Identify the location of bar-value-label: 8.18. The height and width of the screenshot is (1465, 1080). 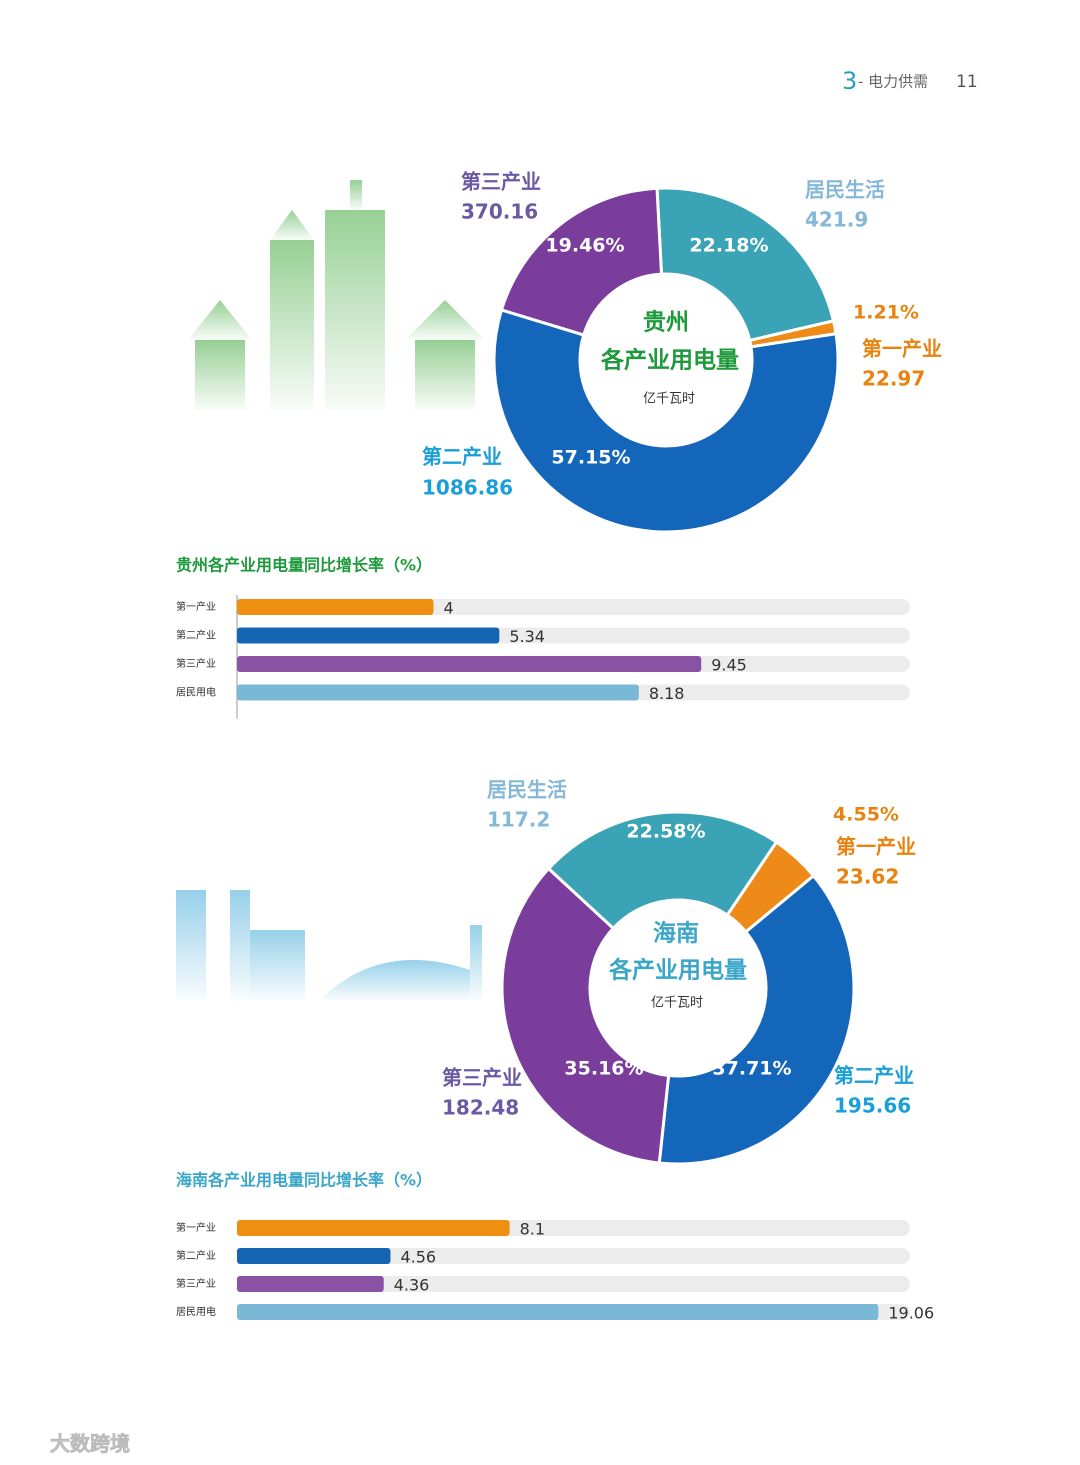
(667, 693).